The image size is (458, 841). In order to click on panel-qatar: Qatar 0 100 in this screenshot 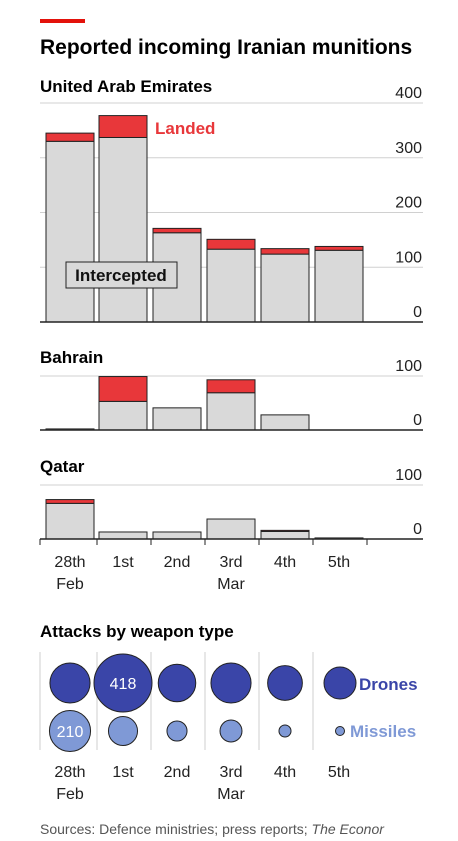, I will do `click(231, 501)`.